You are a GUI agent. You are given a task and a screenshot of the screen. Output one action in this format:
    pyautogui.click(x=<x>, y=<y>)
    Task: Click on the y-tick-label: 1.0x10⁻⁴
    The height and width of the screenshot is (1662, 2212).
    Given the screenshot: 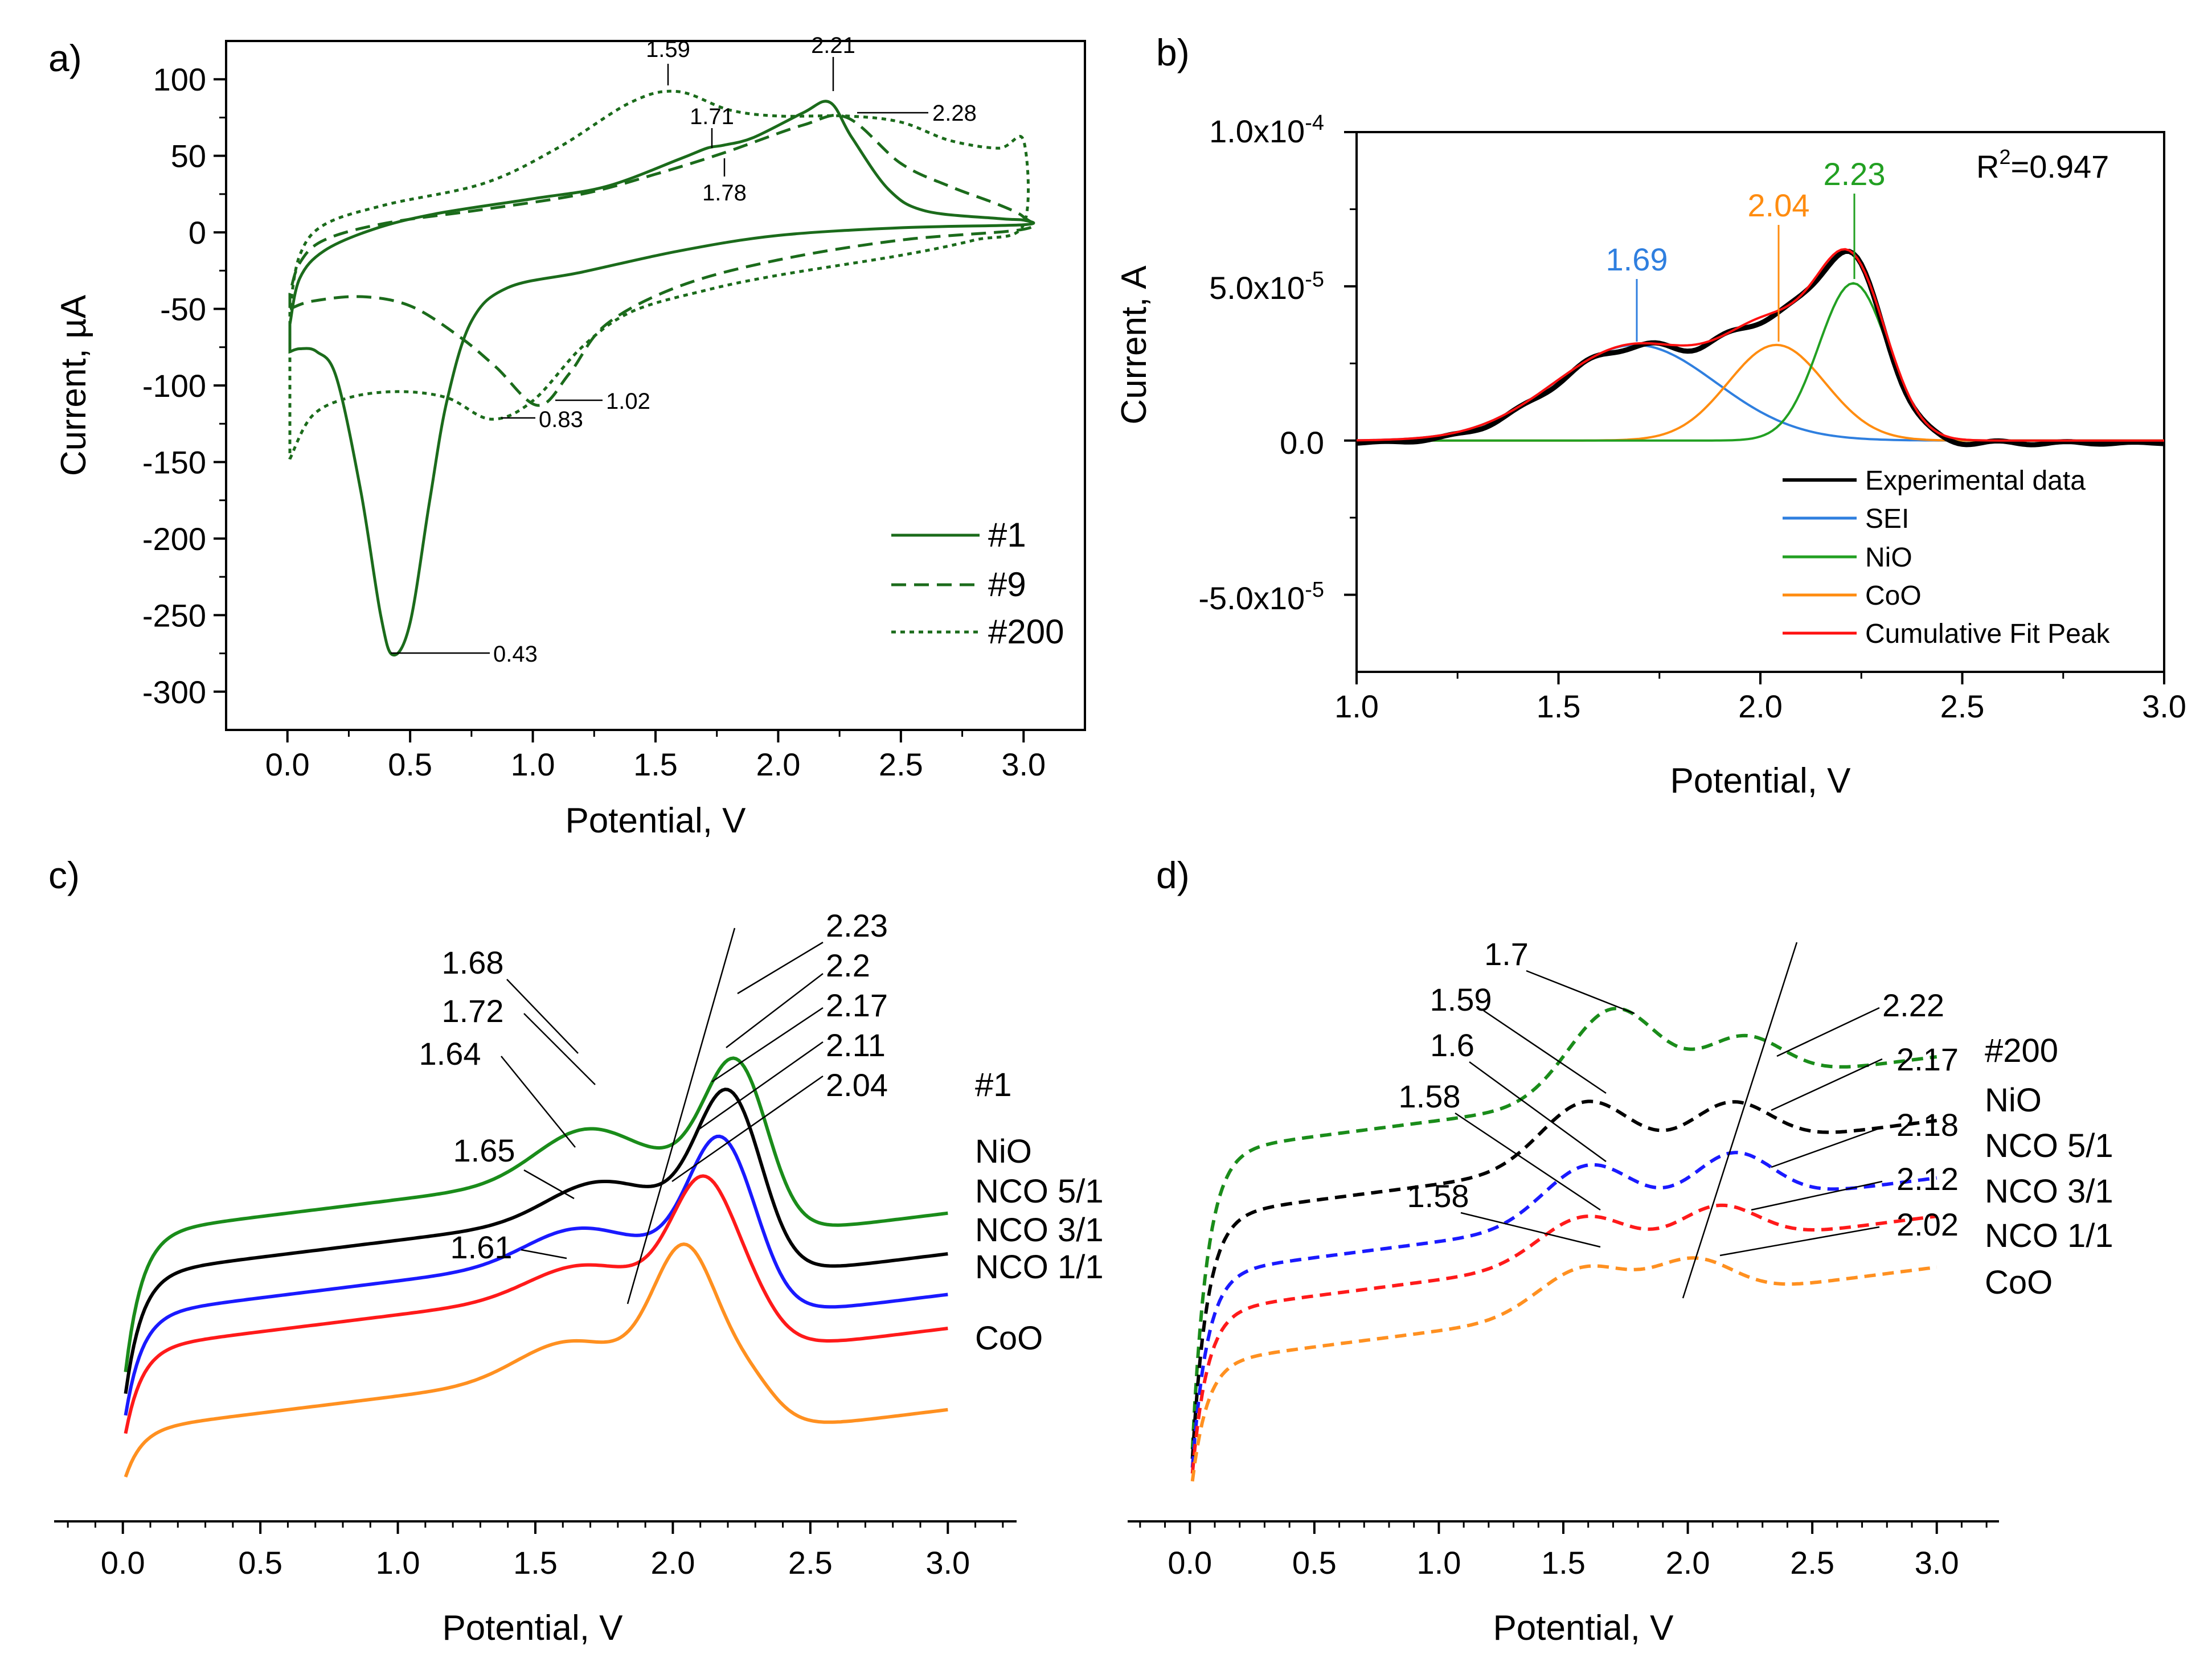 What is the action you would take?
    pyautogui.click(x=1266, y=130)
    